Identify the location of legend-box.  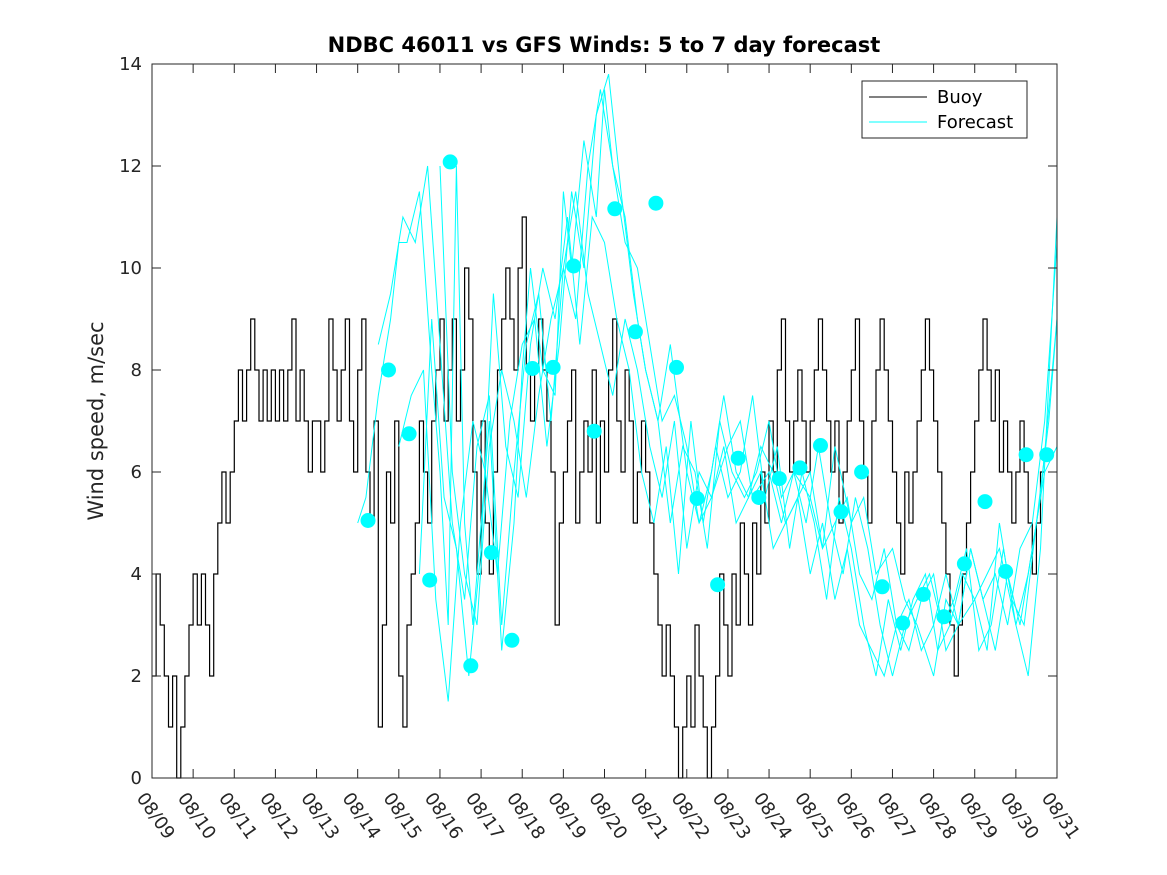
(944, 109).